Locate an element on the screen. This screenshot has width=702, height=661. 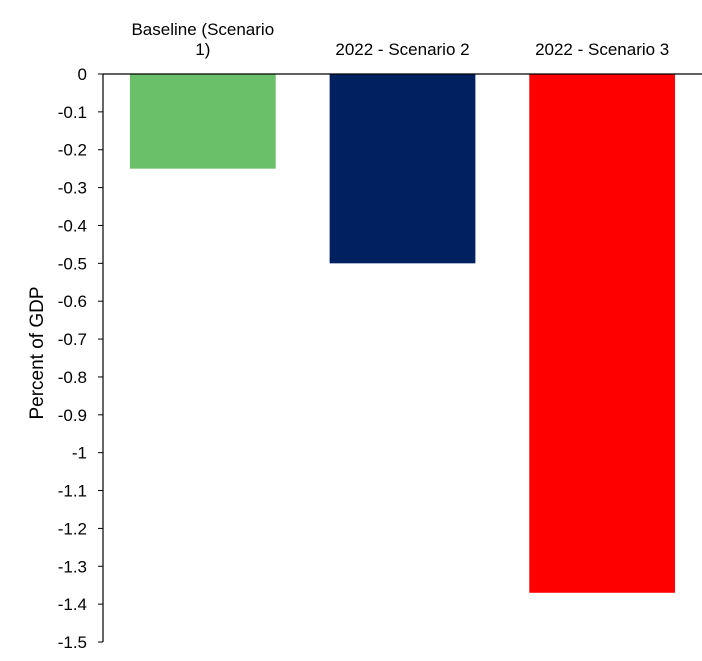
y-tick-label: -0.8 is located at coordinates (72, 377).